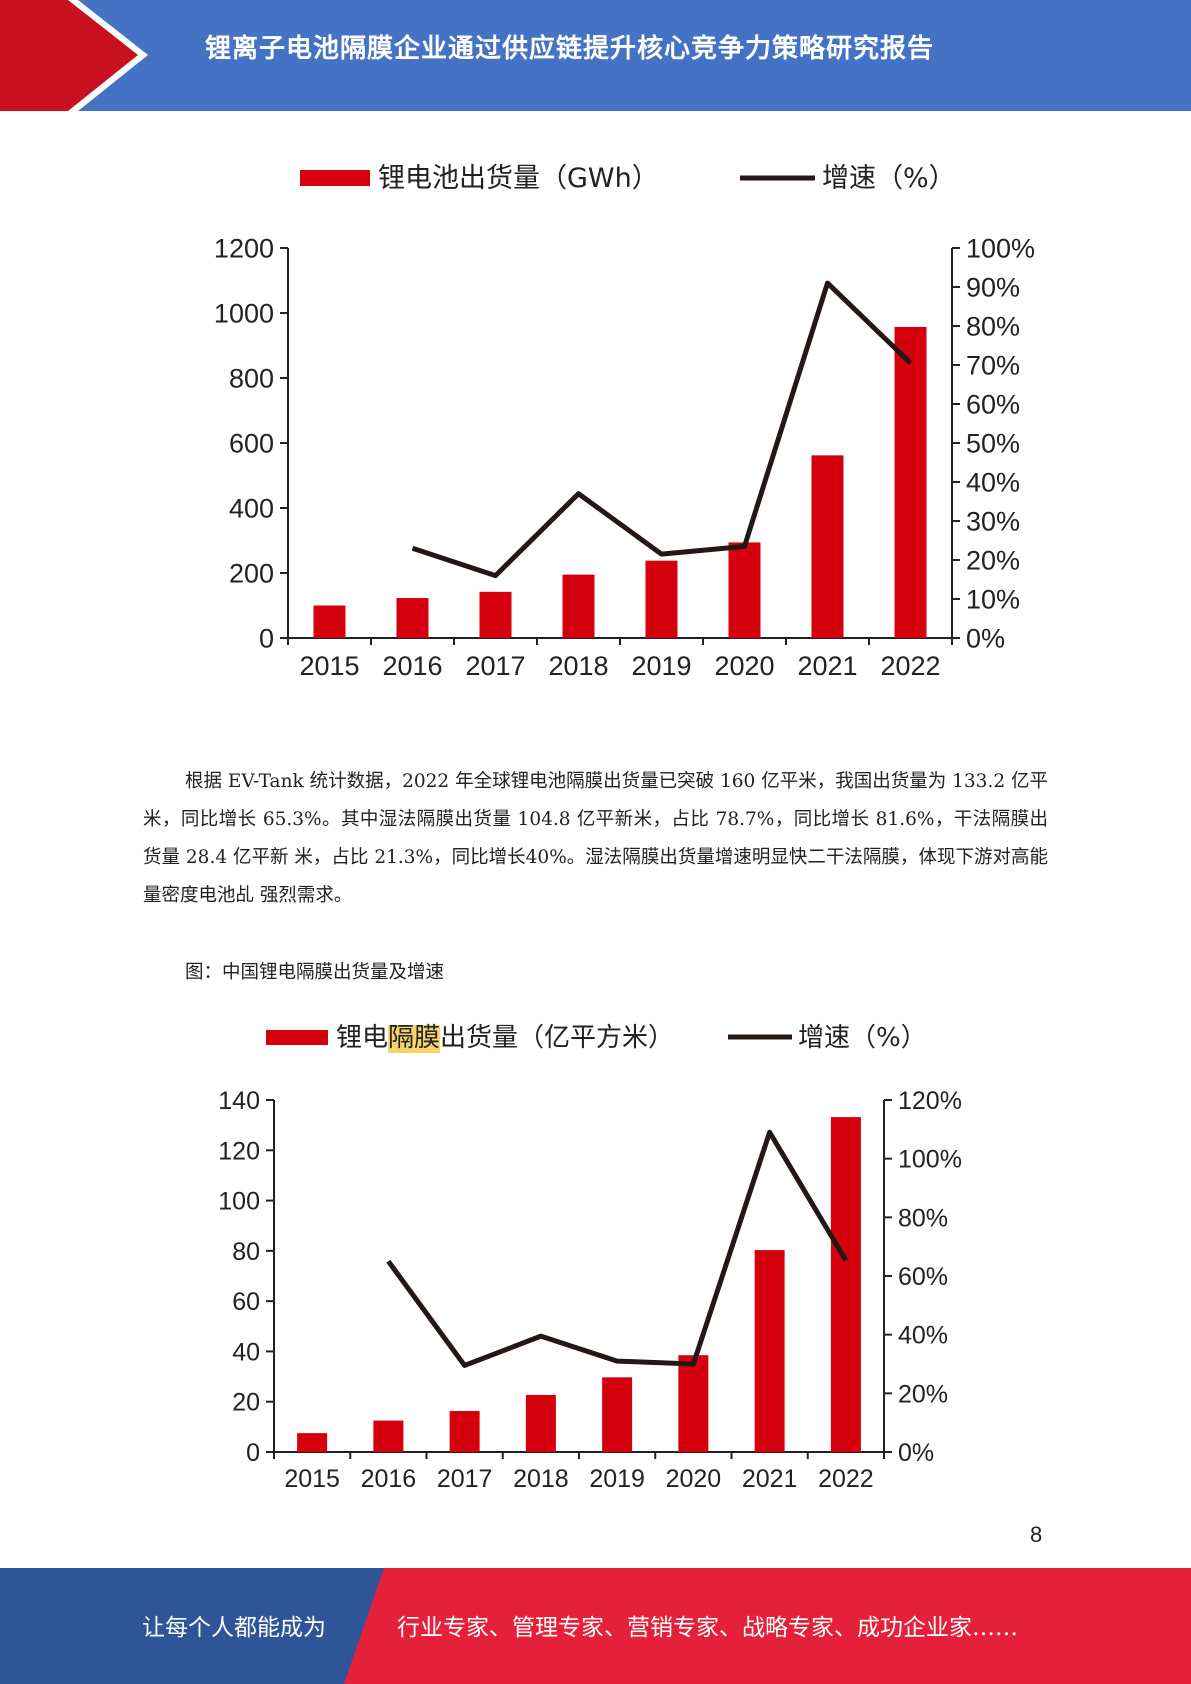 The height and width of the screenshot is (1684, 1191). Describe the element at coordinates (239, 1151) in the screenshot. I see `left-tick-label: 120` at that location.